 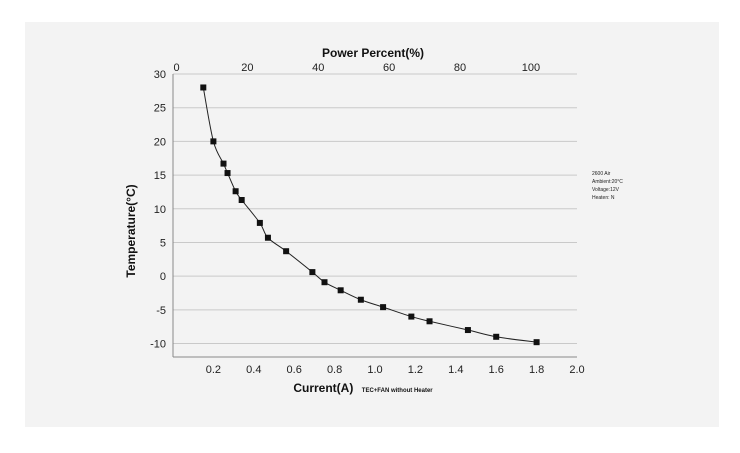 I want to click on annotation-line: Voltage:12V, so click(x=606, y=190).